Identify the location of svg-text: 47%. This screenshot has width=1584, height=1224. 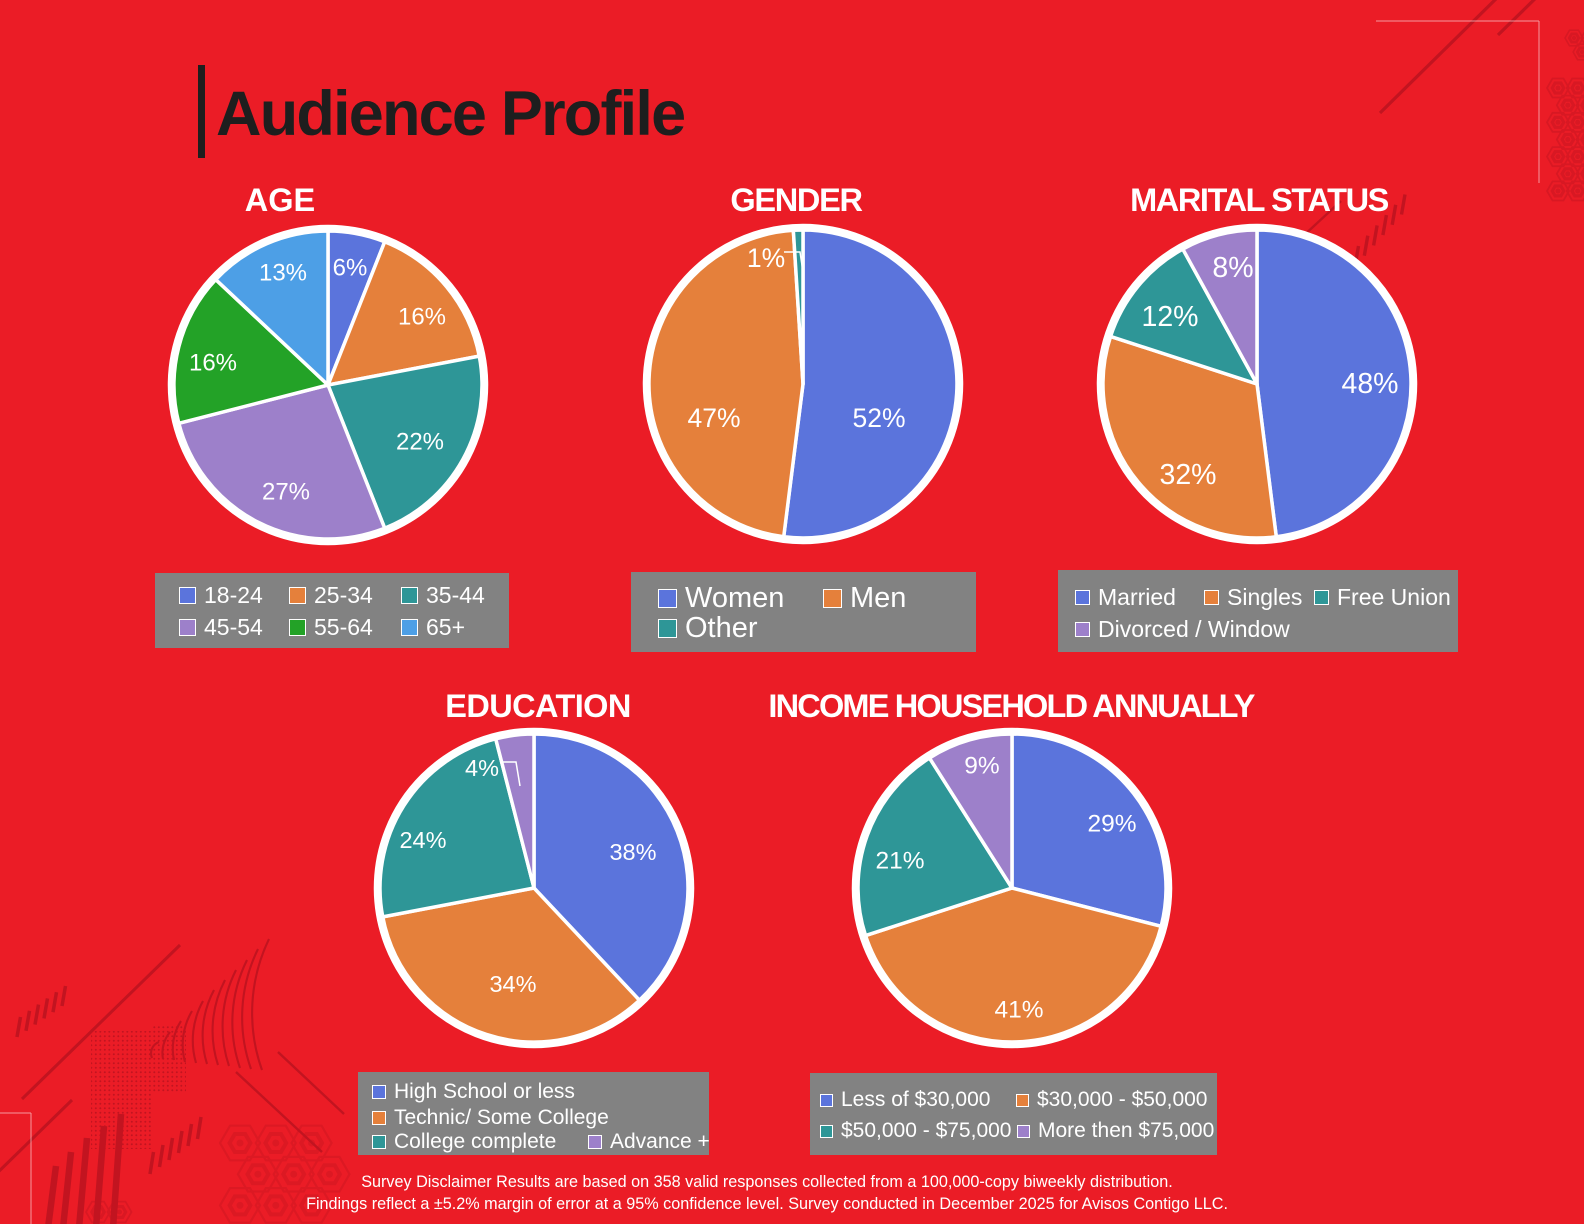
(713, 418).